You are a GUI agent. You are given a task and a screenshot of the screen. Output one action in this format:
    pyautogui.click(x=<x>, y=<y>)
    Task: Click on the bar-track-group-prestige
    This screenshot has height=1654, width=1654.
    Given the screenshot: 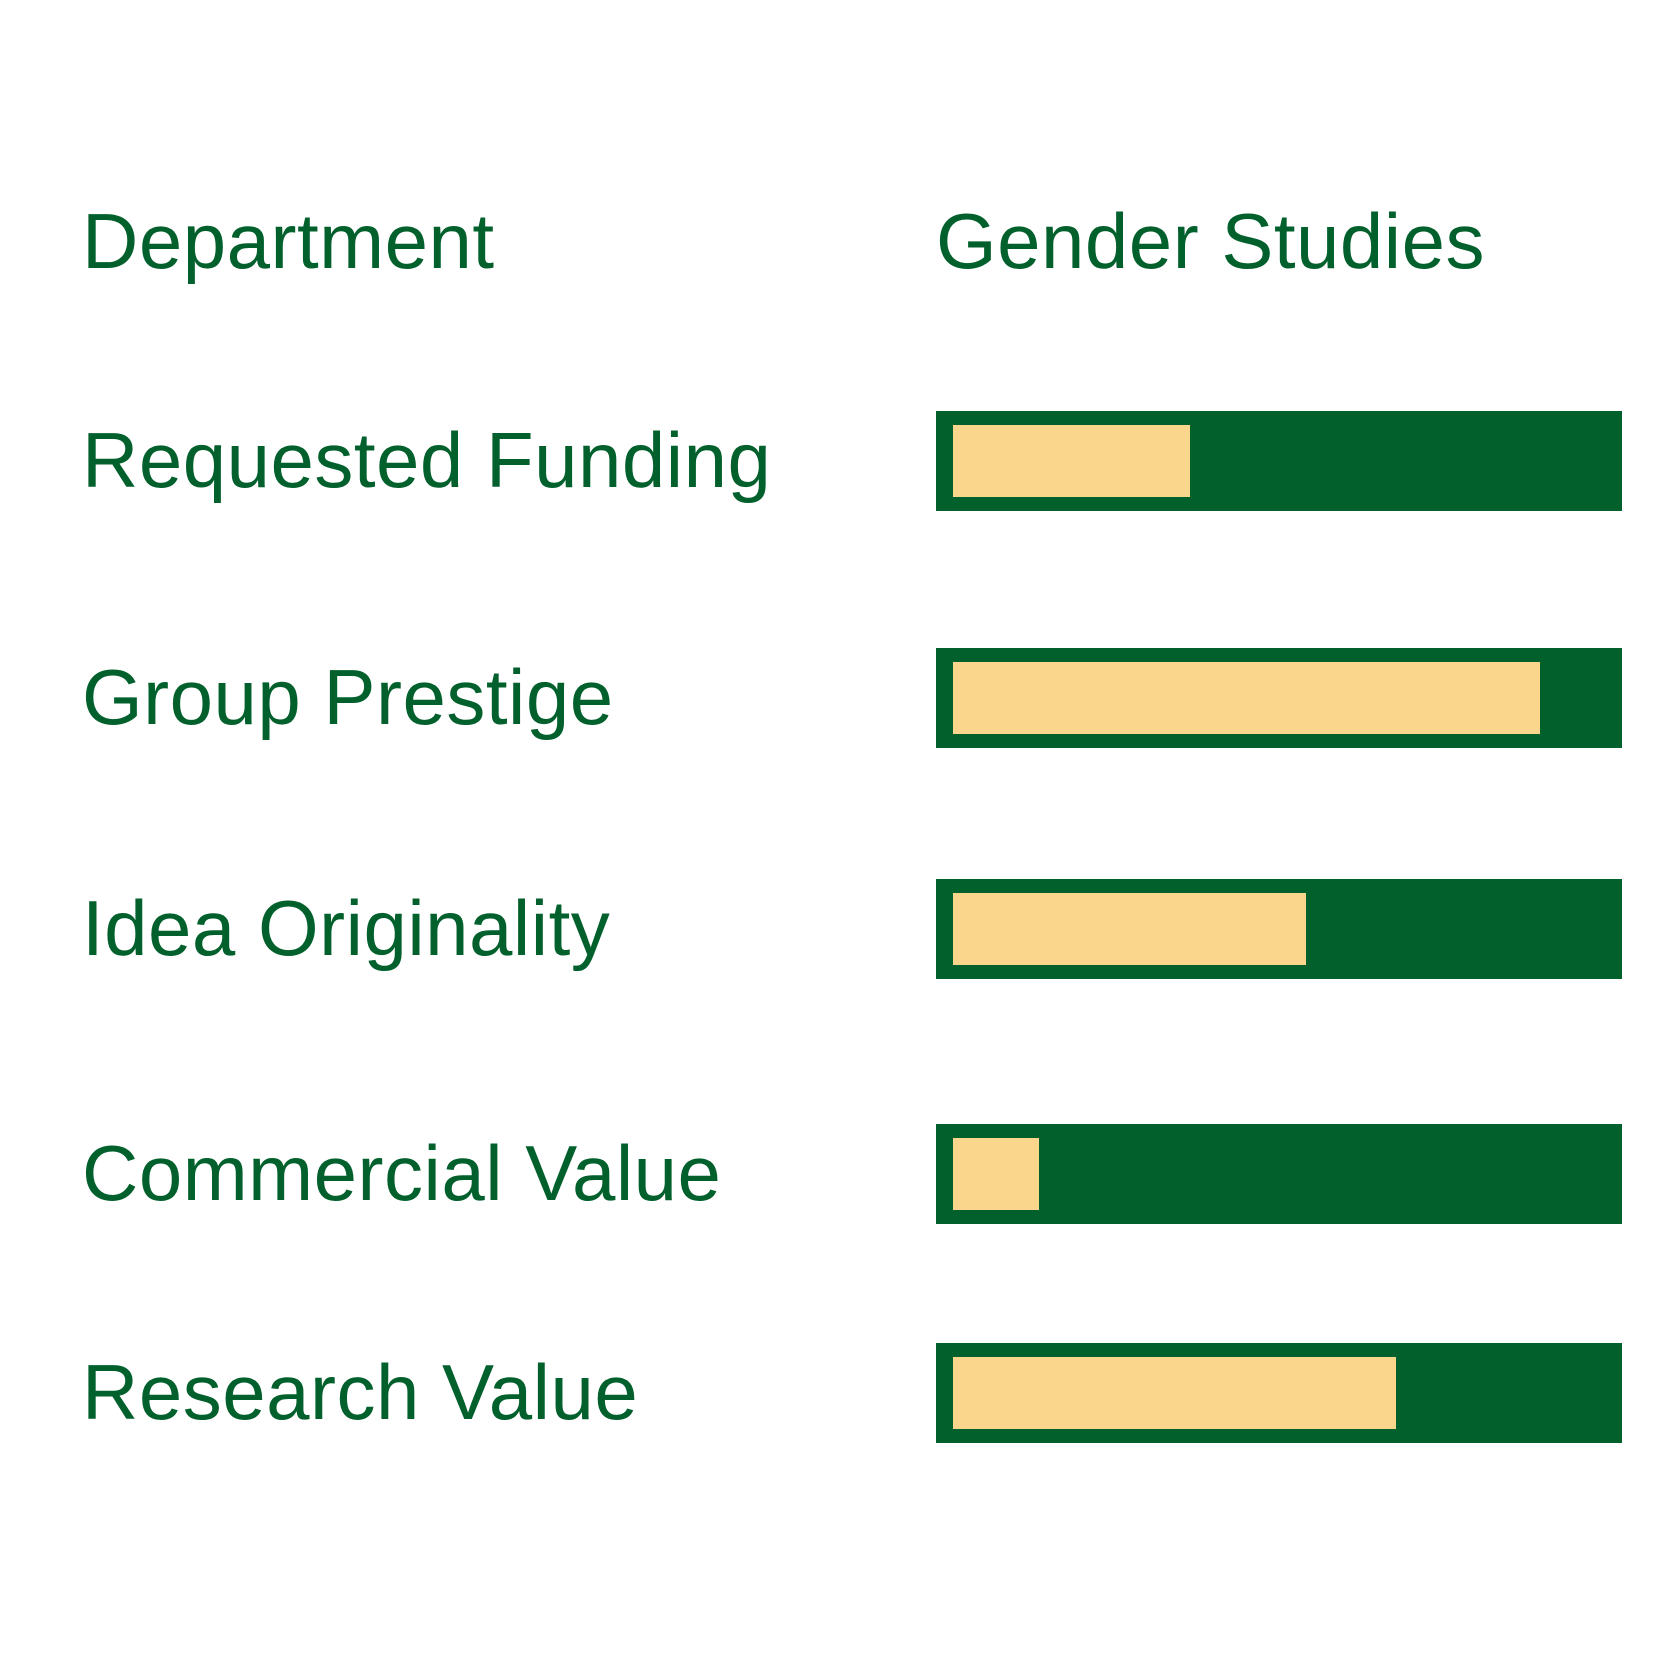 What is the action you would take?
    pyautogui.click(x=1279, y=698)
    